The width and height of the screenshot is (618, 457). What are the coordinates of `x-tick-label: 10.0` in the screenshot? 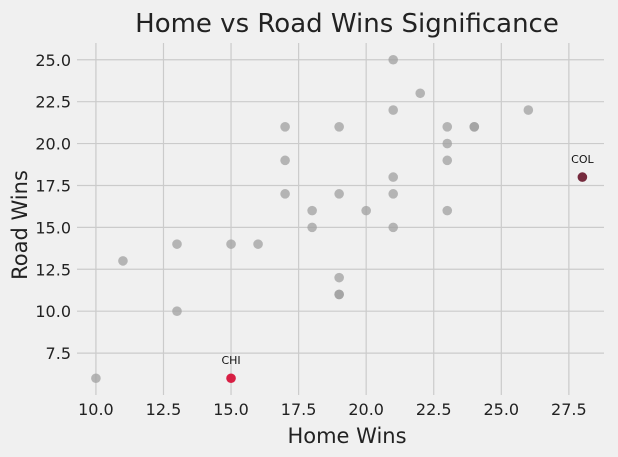 It's located at (96, 409).